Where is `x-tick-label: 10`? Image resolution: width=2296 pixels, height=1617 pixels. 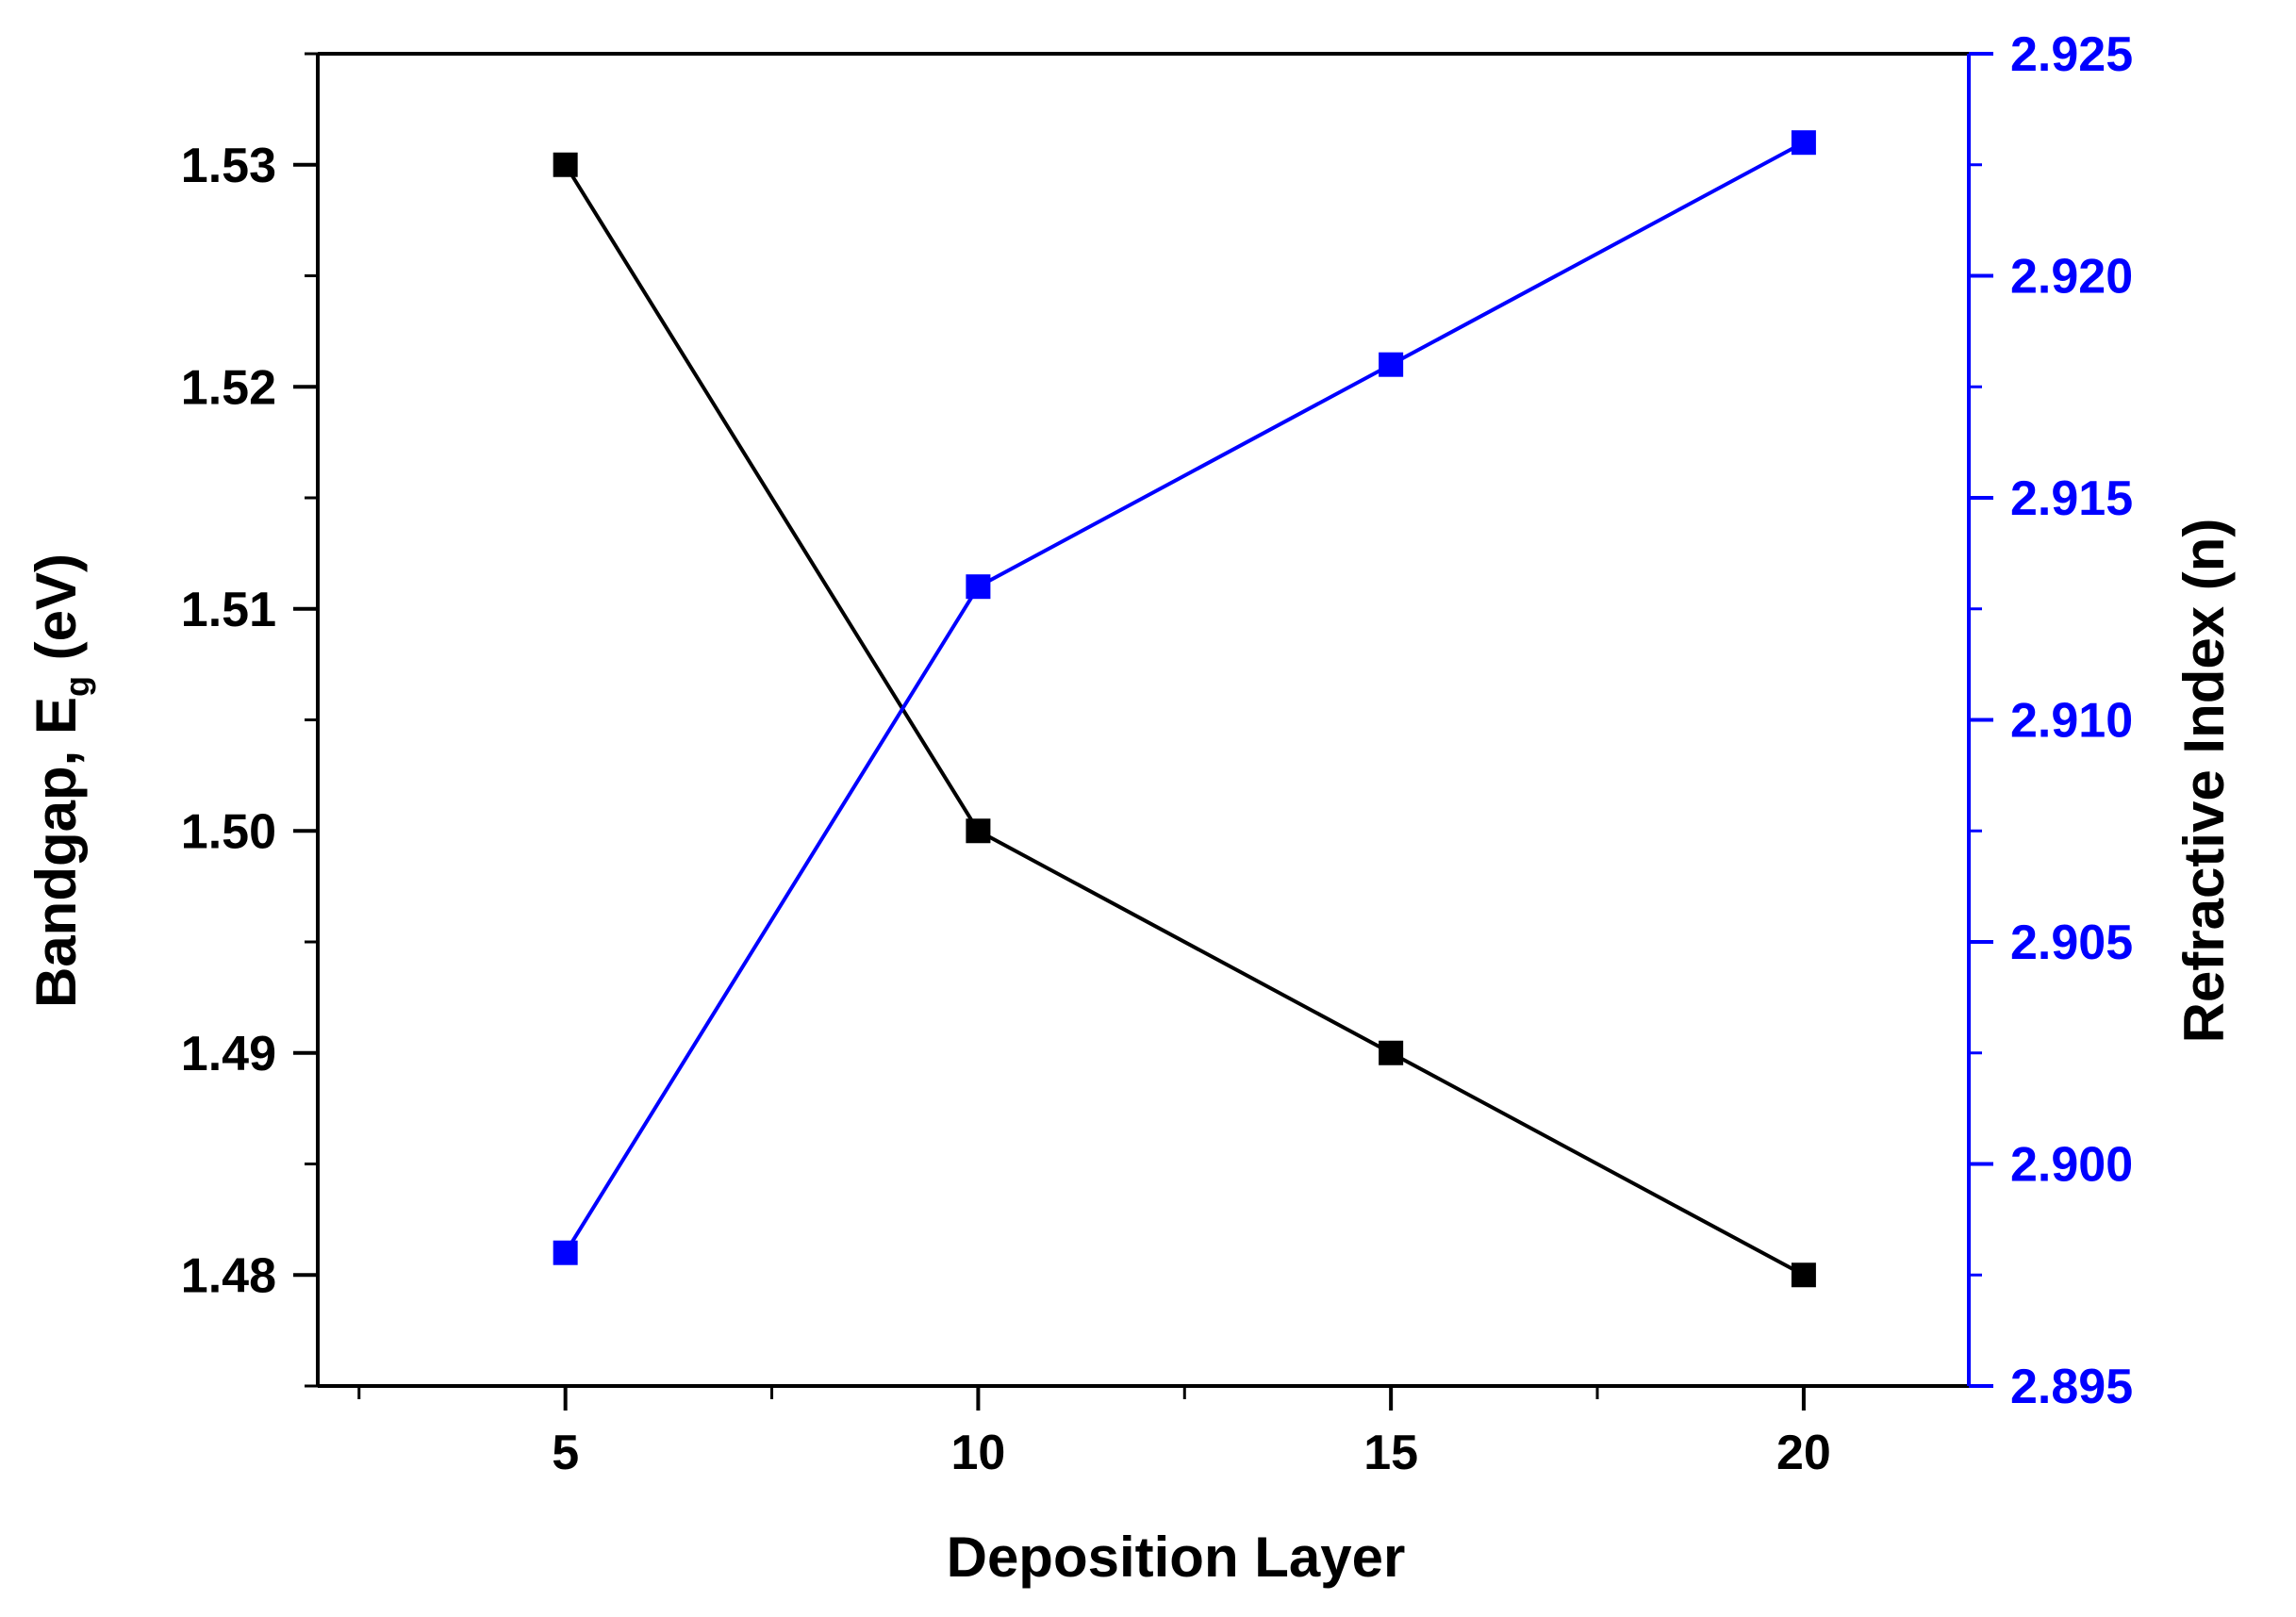
x-tick-label: 10 is located at coordinates (977, 1453).